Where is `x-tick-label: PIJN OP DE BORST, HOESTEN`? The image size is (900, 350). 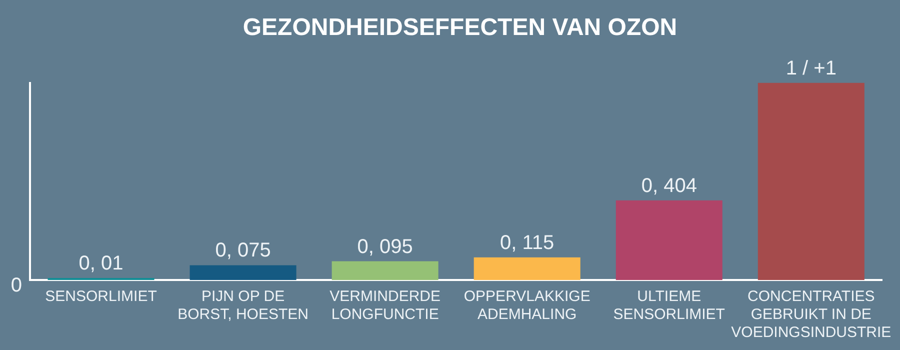 x-tick-label: PIJN OP DE BORST, HOESTEN is located at coordinates (243, 306).